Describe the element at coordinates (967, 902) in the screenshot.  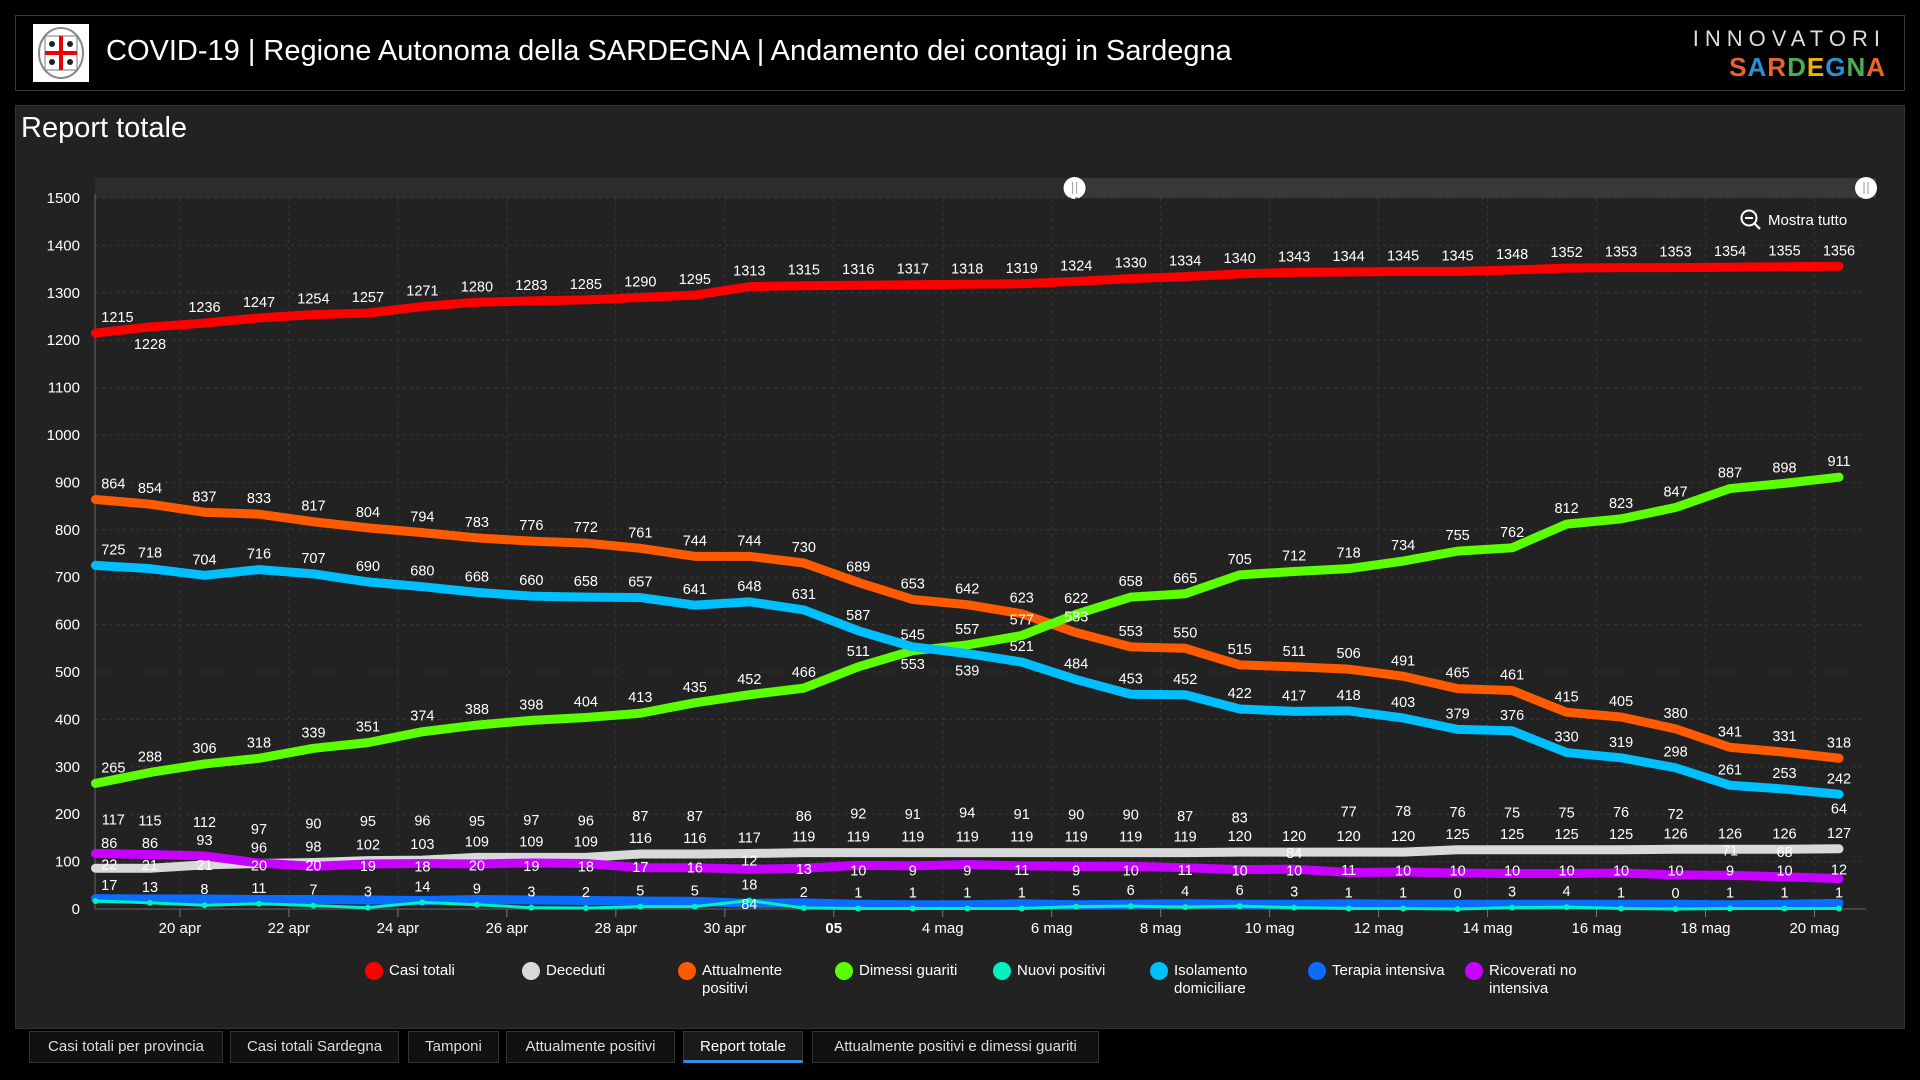
I see `series-line-terapia-intensiva` at that location.